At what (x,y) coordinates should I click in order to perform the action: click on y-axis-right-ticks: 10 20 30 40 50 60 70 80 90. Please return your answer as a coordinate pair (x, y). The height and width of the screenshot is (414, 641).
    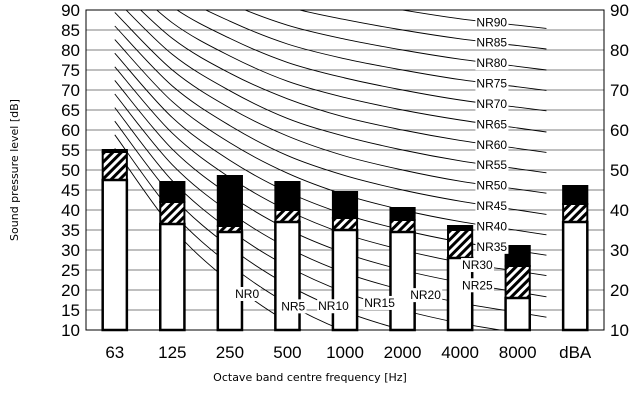
    Looking at the image, I should click on (619, 170).